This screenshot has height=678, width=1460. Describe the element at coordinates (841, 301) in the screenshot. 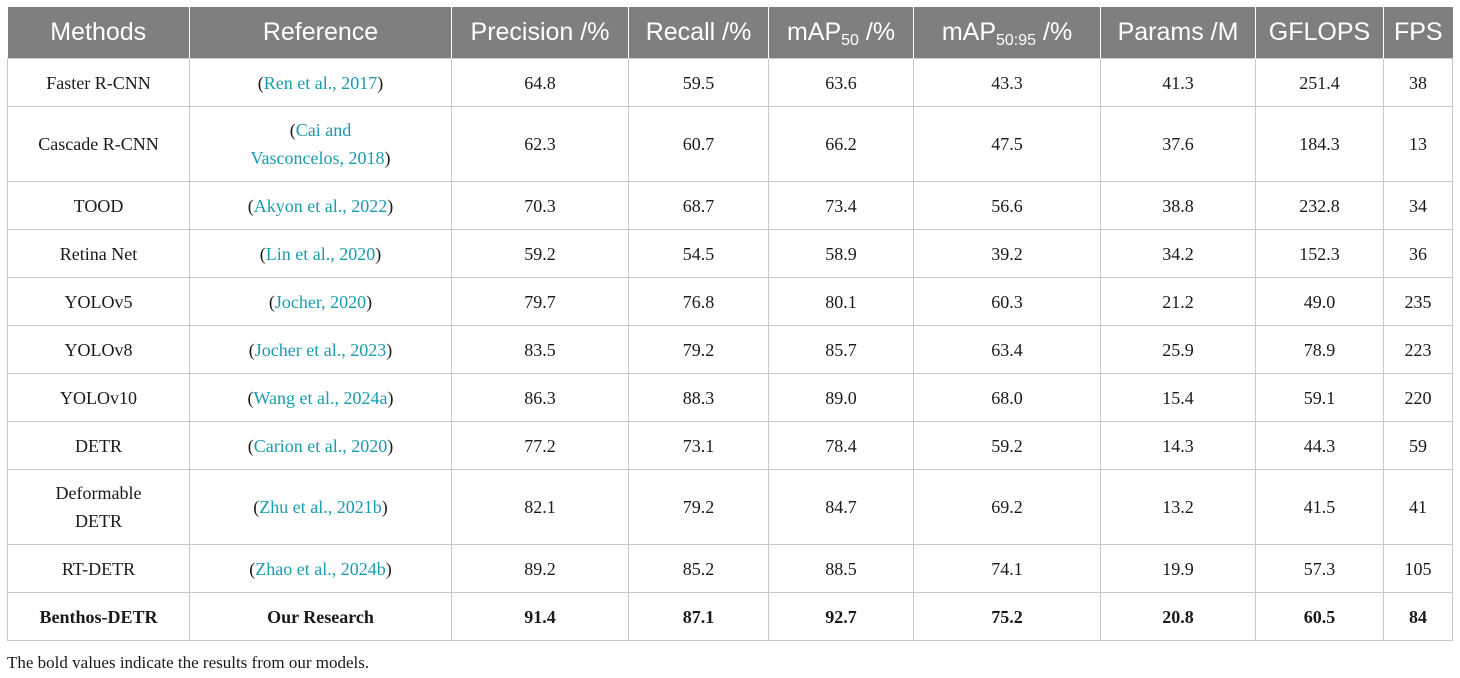

I see `map50-cell: 80.1` at that location.